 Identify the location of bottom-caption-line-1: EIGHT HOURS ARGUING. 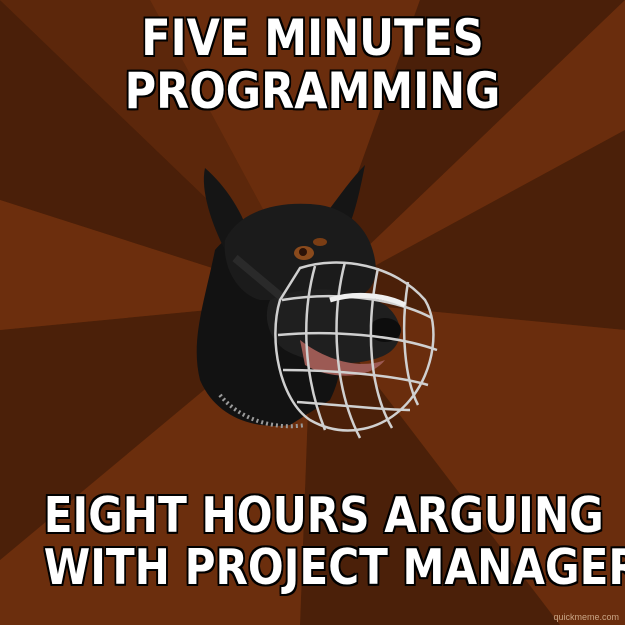
(323, 515).